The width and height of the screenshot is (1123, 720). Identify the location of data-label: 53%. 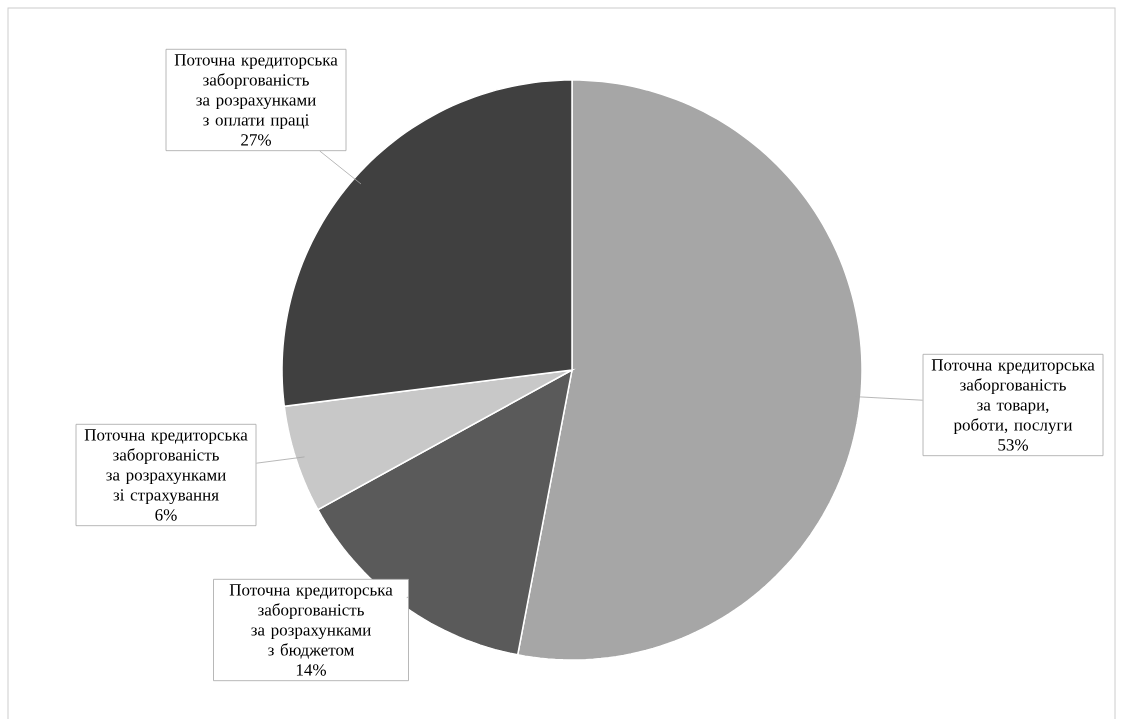
(1013, 445).